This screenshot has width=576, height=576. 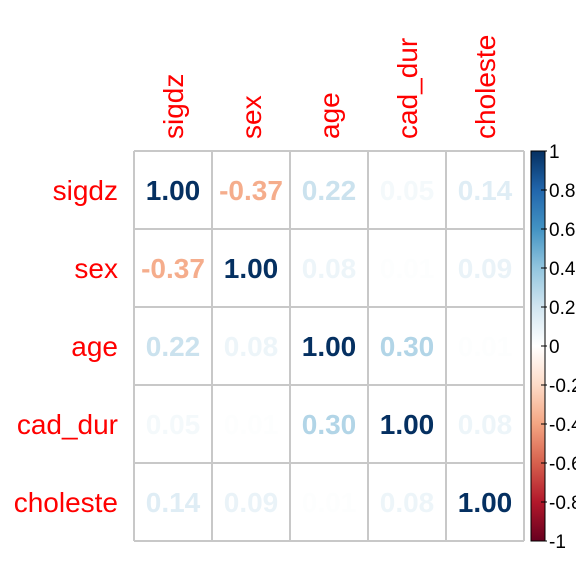 I want to click on col-label-choleste: choleste, so click(x=485, y=87).